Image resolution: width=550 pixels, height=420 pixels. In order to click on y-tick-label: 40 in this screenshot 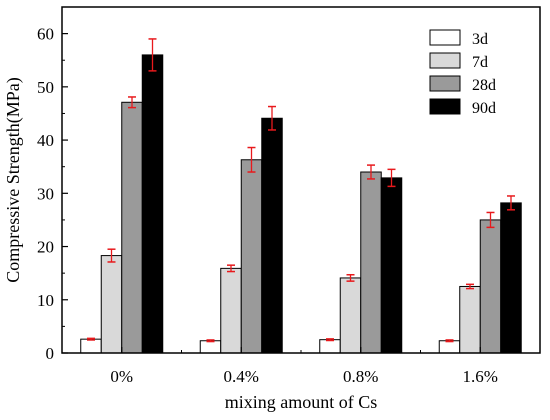, I will do `click(45, 140)`.